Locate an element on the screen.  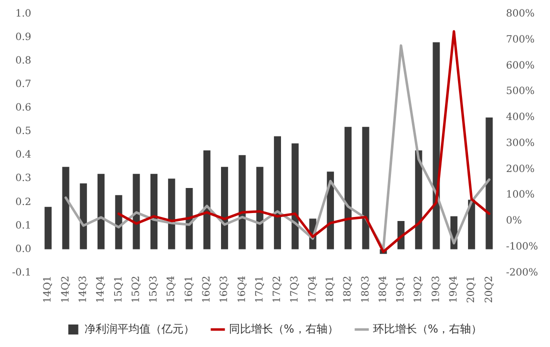
y-tick-label: 0.0 is located at coordinates (23, 249).